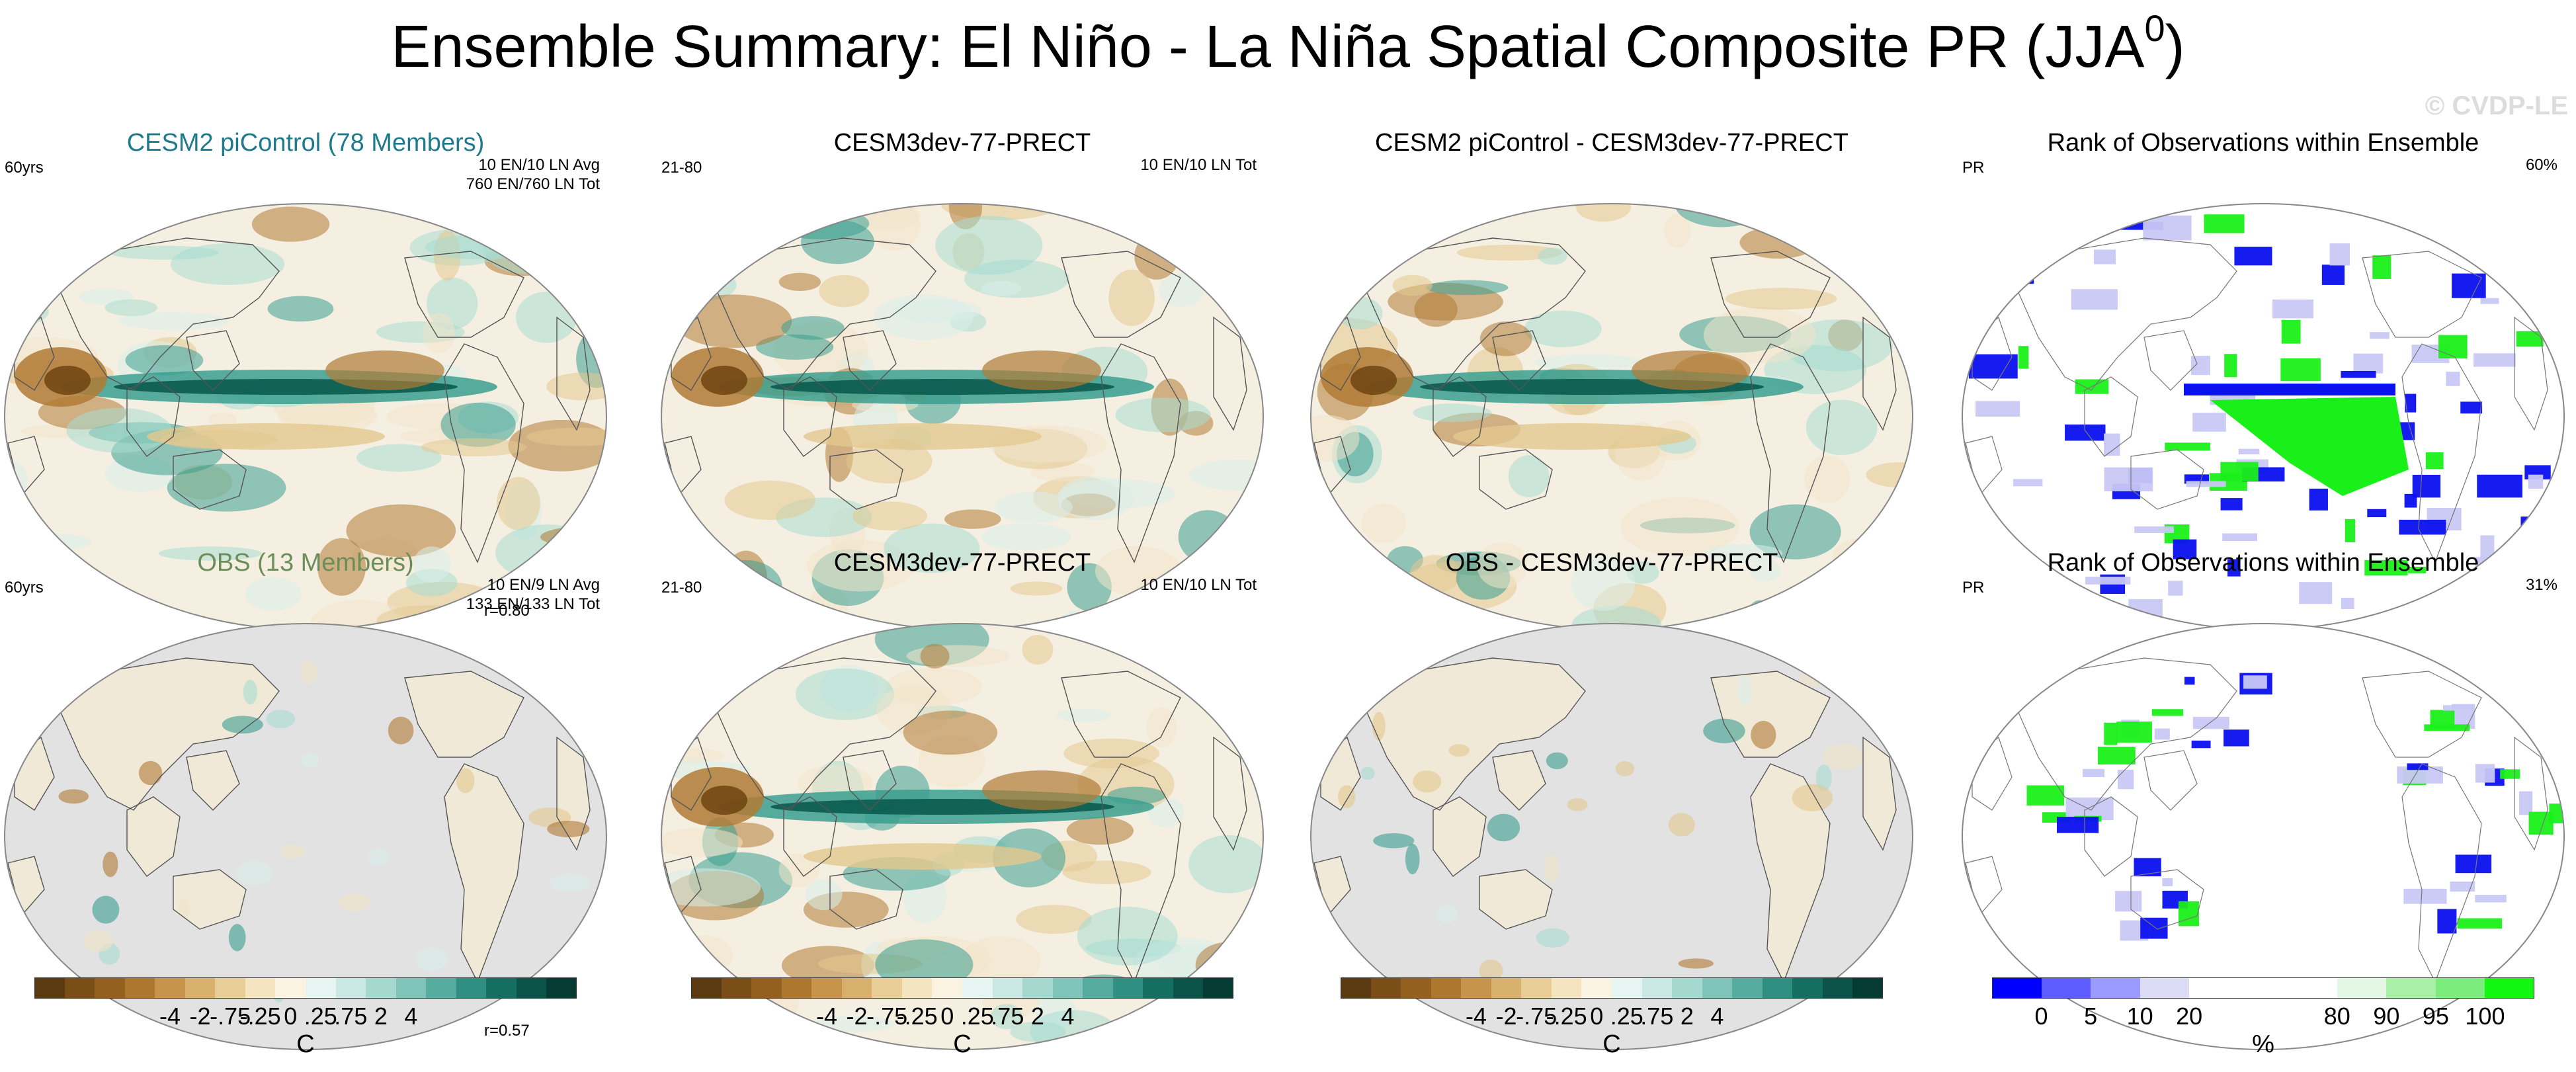 The image size is (2576, 1072). I want to click on colorbar-tick-label: -4, so click(170, 1016).